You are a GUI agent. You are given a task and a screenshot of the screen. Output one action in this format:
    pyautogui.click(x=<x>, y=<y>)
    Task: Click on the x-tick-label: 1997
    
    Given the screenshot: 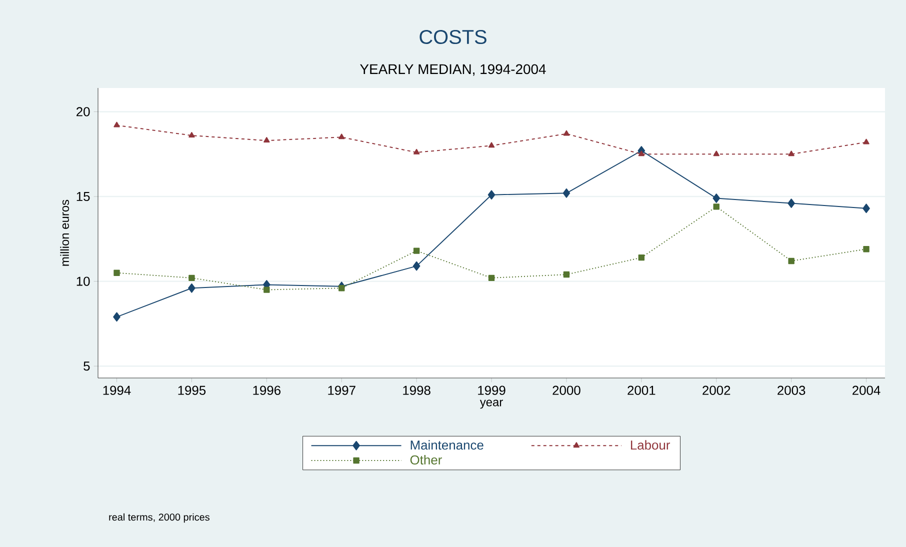 What is the action you would take?
    pyautogui.click(x=342, y=390)
    